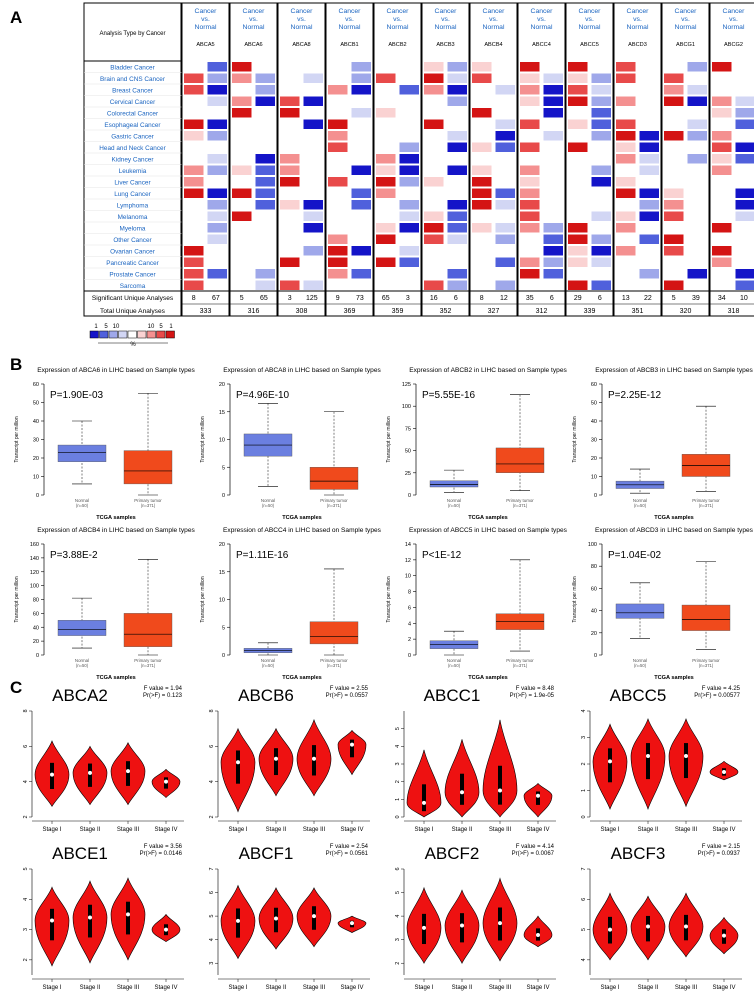 Image resolution: width=754 pixels, height=991 pixels. Describe the element at coordinates (389, 439) in the screenshot. I see `boxplot-ylabel: Transcript per million` at that location.